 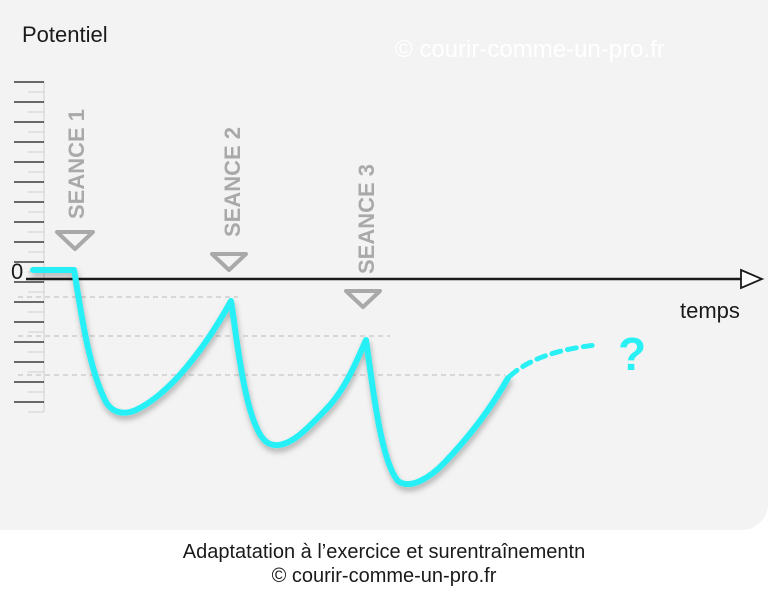 I want to click on session-label-2: SEANCE 2, so click(x=232, y=182).